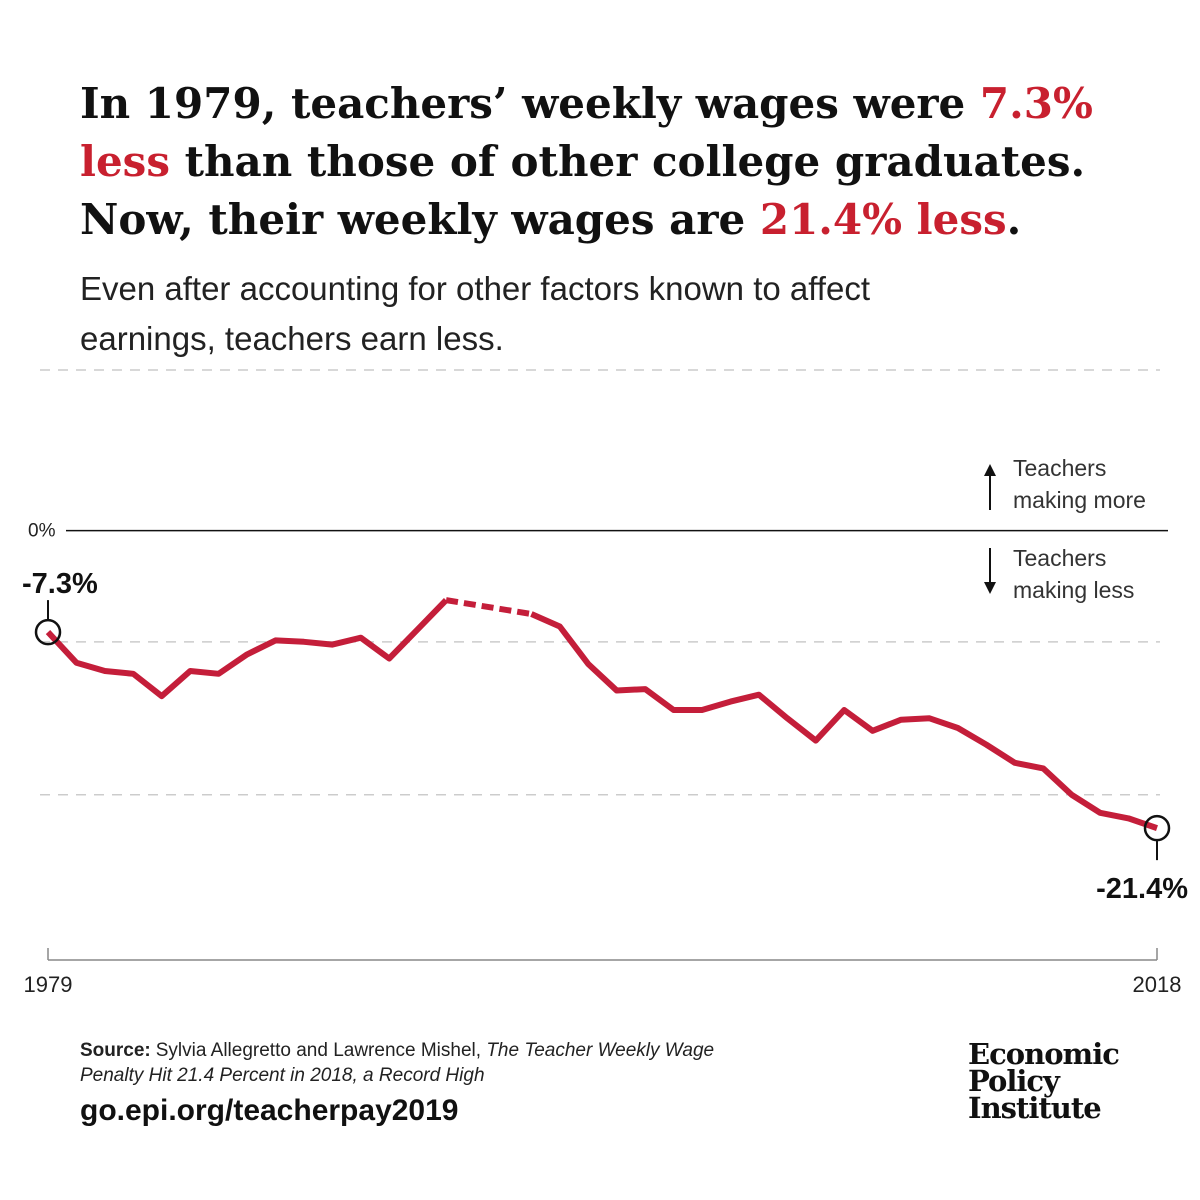  Describe the element at coordinates (1034, 1108) in the screenshot. I see `logo: Institute` at that location.